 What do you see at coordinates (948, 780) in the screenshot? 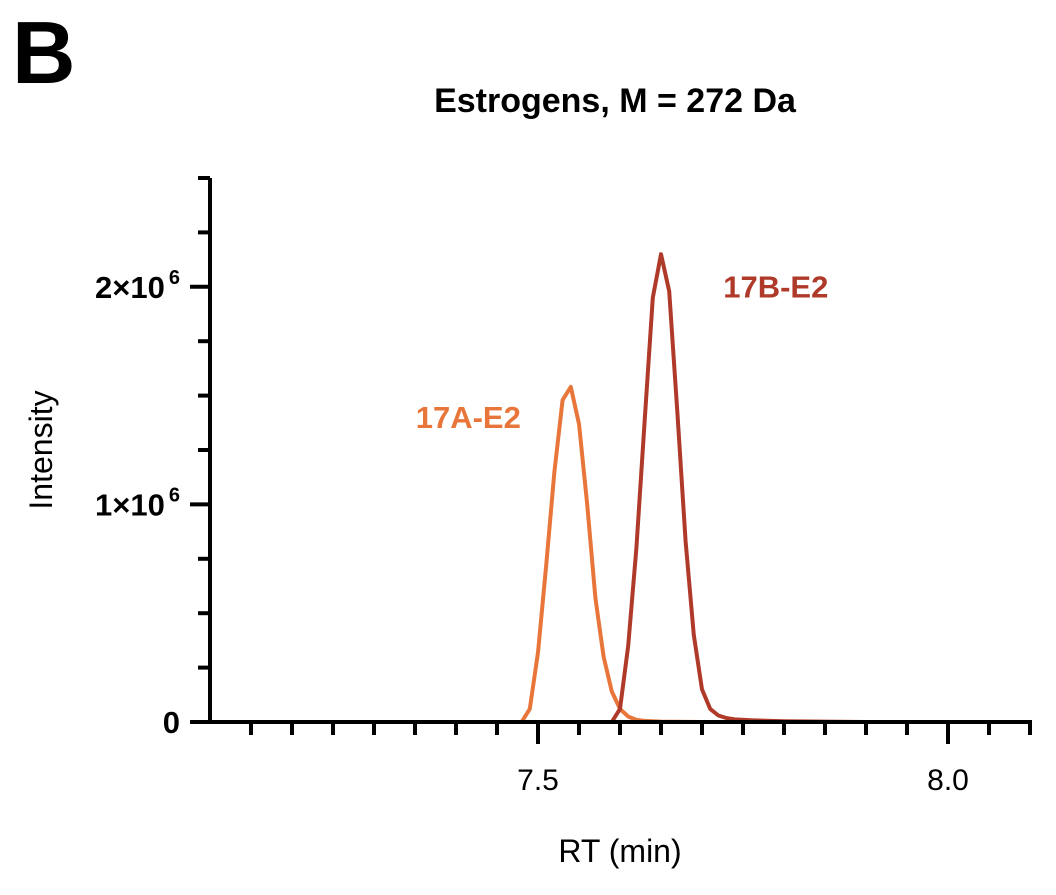
I see `x-tick-label: 8.0` at bounding box center [948, 780].